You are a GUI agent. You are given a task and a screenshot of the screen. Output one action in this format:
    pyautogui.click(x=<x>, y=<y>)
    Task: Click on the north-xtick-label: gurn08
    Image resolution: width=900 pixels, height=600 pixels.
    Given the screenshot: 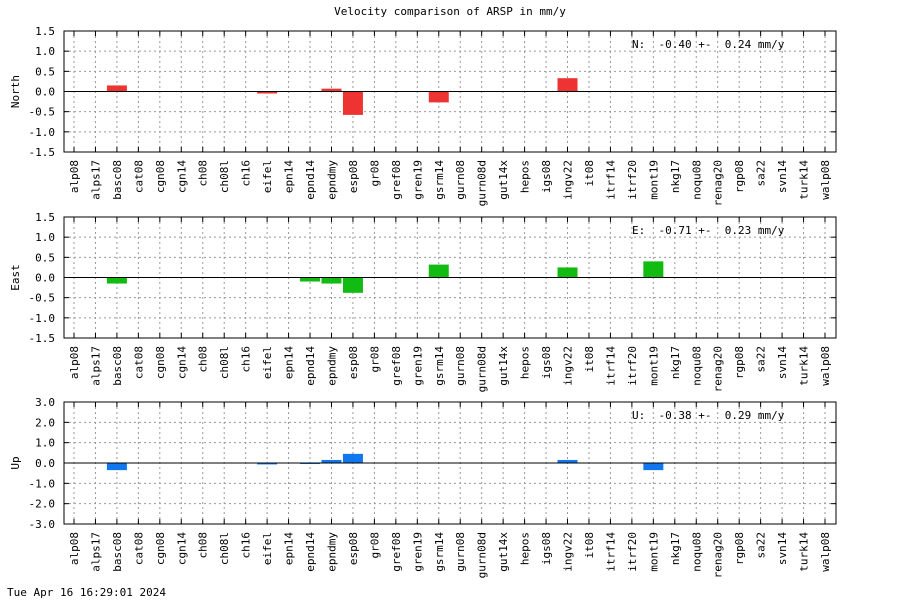 What is the action you would take?
    pyautogui.click(x=460, y=180)
    